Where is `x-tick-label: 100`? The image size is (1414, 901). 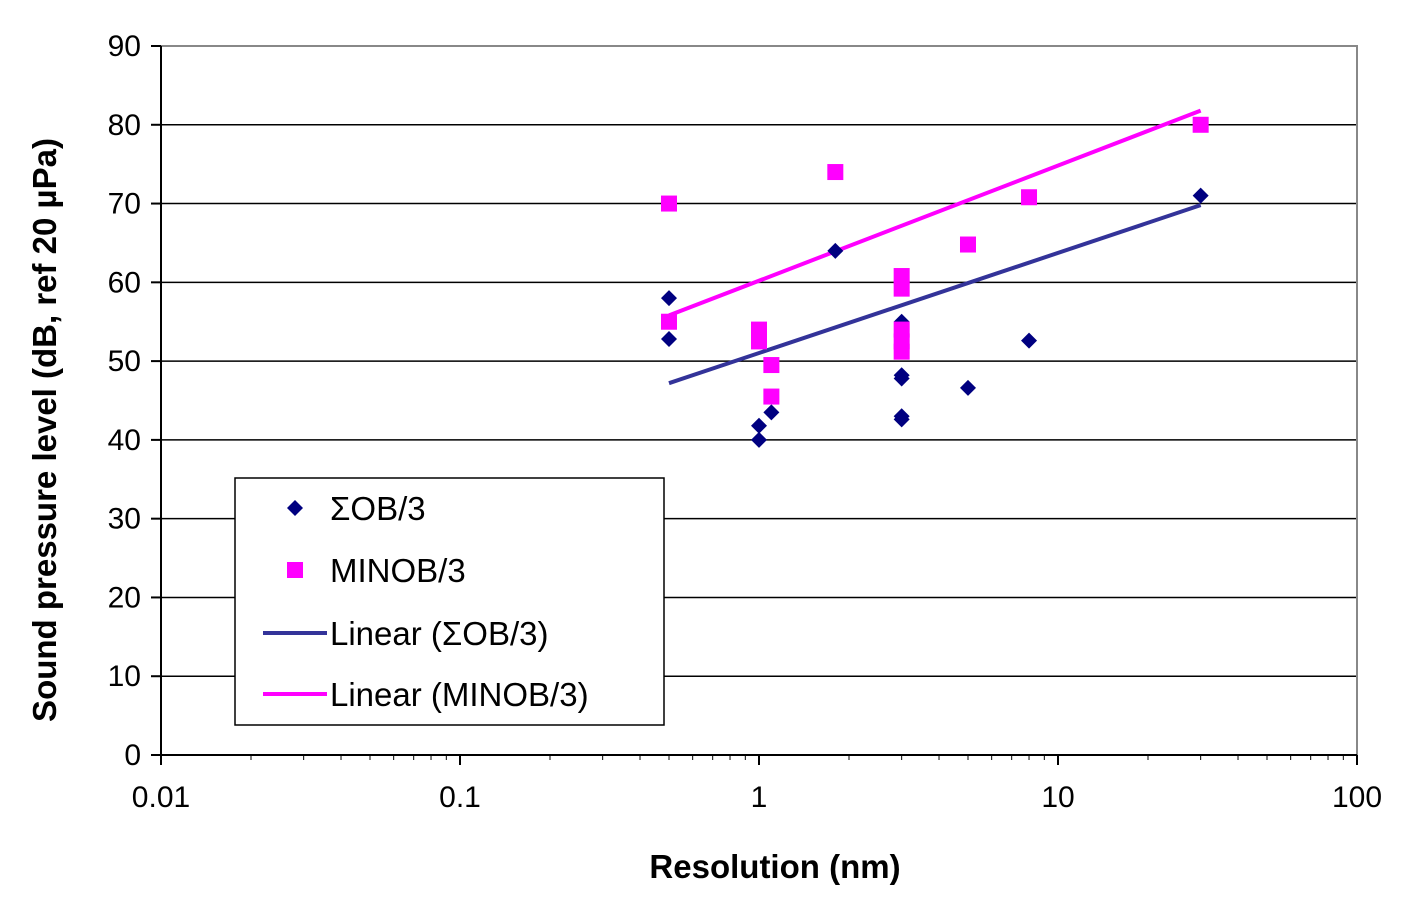 x-tick-label: 100 is located at coordinates (1357, 797).